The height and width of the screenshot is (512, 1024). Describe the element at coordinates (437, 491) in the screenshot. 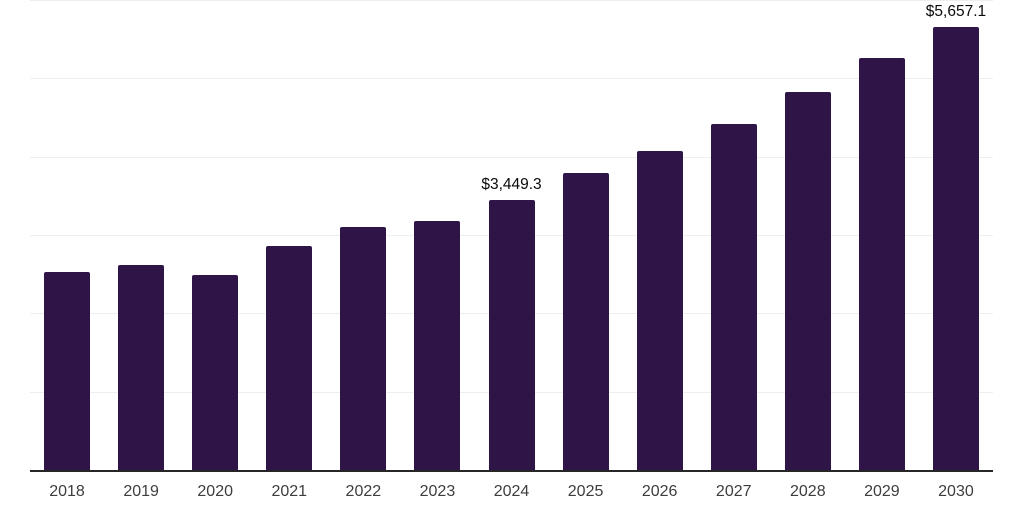

I see `x-tick-label-2023: 2023` at that location.